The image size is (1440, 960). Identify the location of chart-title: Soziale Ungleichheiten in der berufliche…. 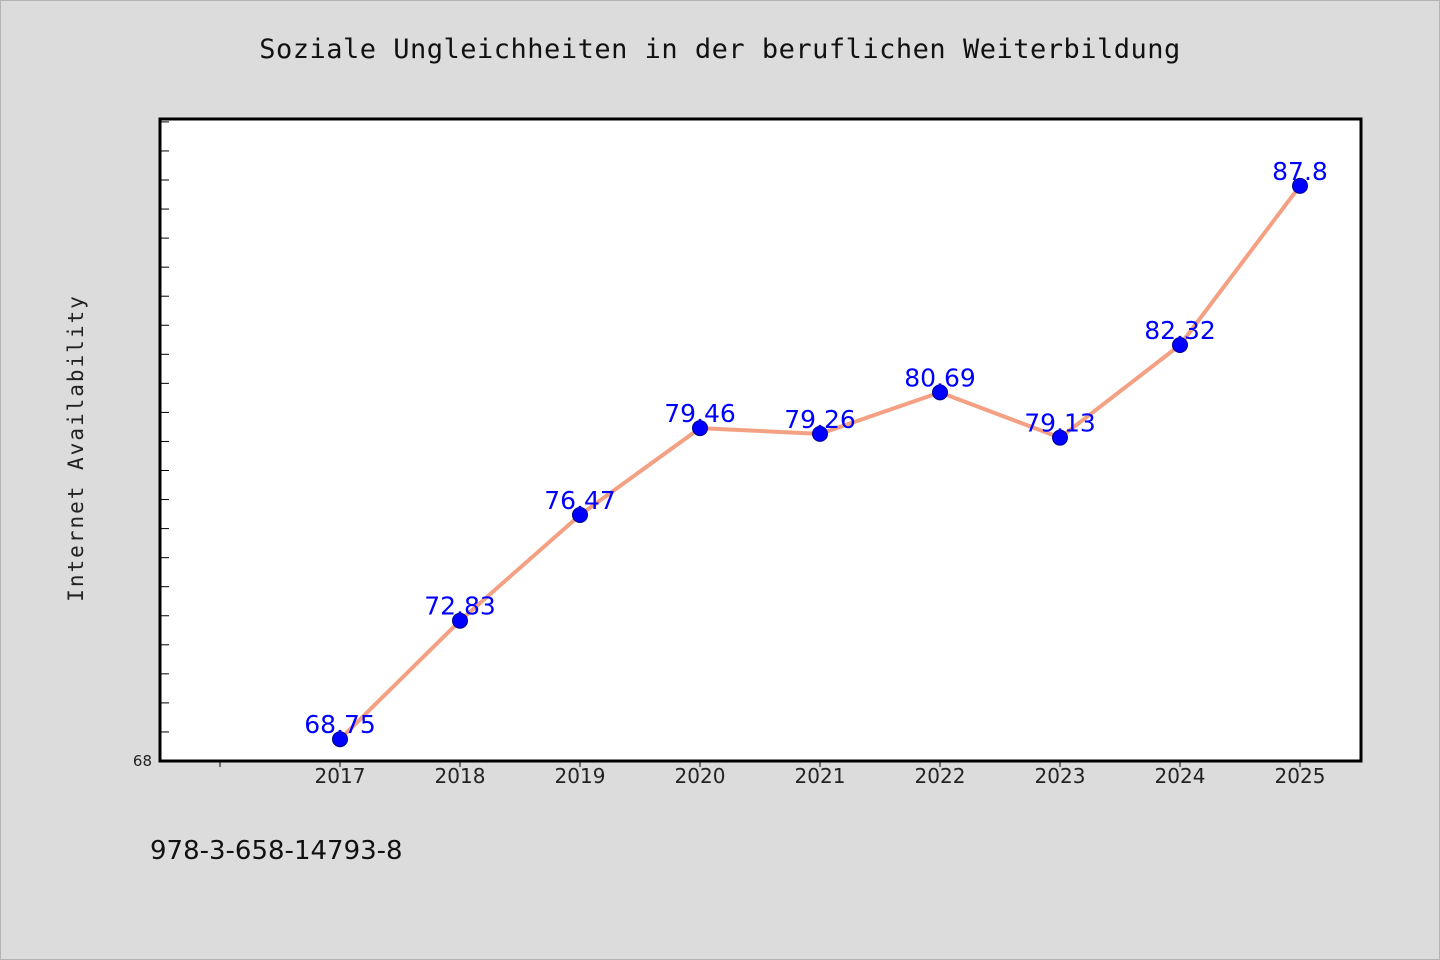
(720, 49).